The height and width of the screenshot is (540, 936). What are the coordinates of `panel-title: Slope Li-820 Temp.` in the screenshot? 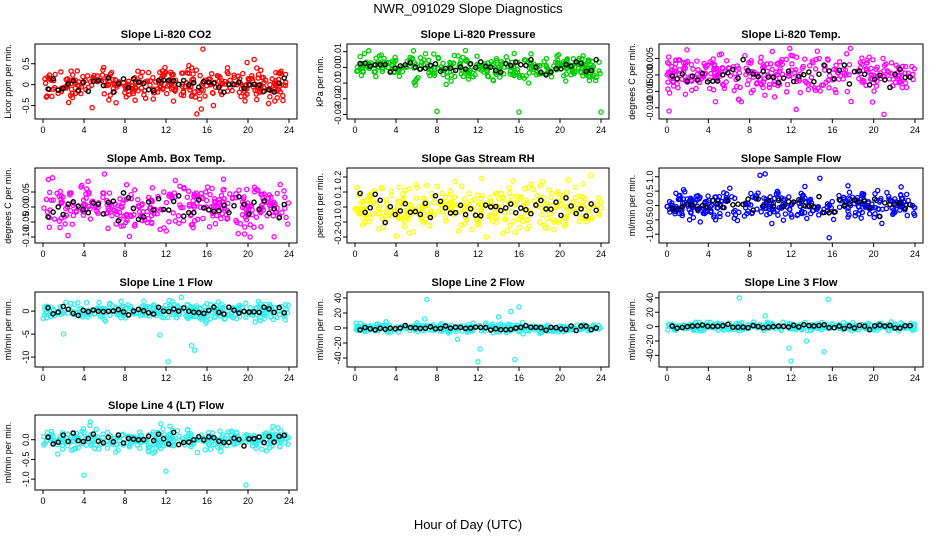 It's located at (790, 35).